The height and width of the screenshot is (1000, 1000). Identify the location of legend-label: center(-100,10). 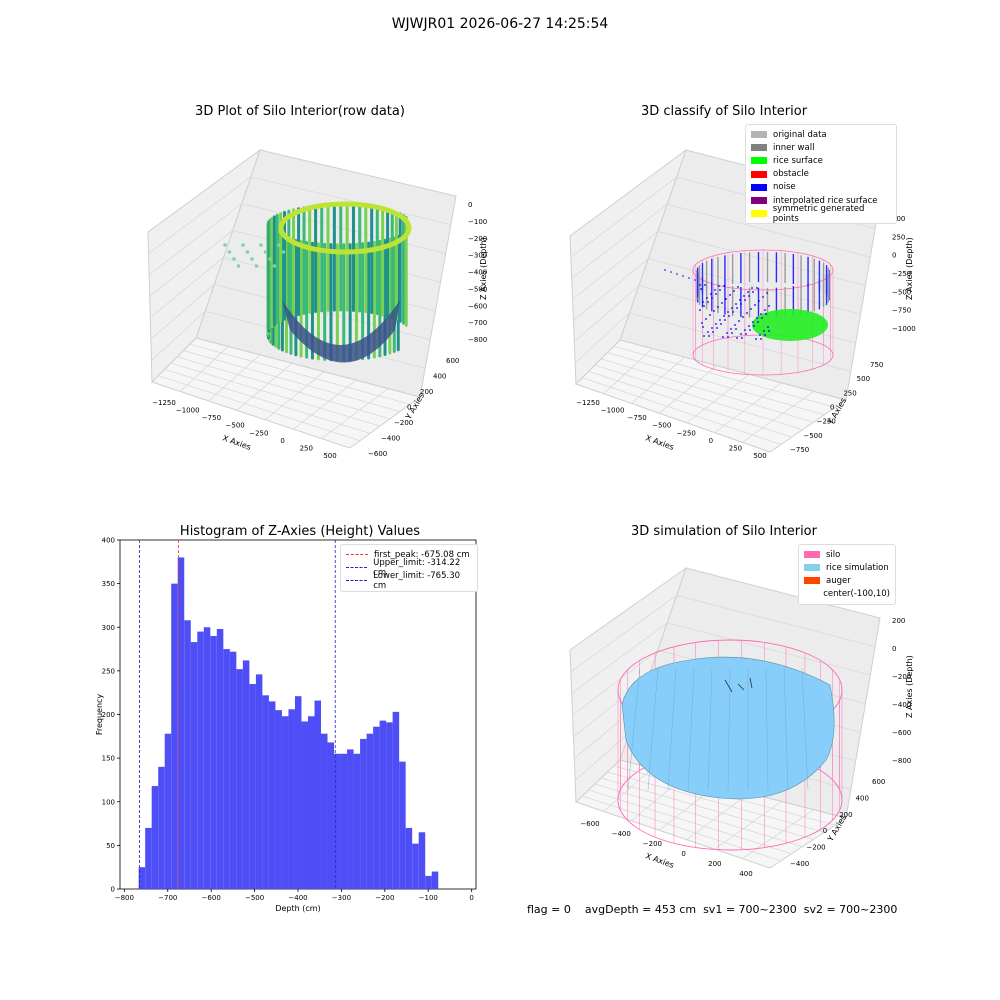
(856, 594).